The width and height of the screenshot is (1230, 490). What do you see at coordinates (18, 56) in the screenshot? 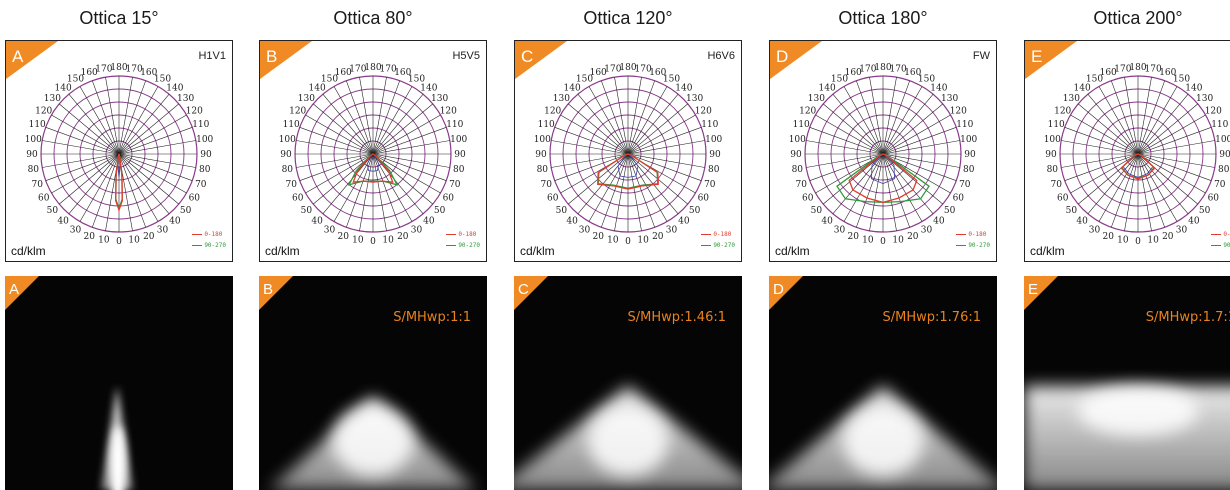
I see `panel-letter: A` at bounding box center [18, 56].